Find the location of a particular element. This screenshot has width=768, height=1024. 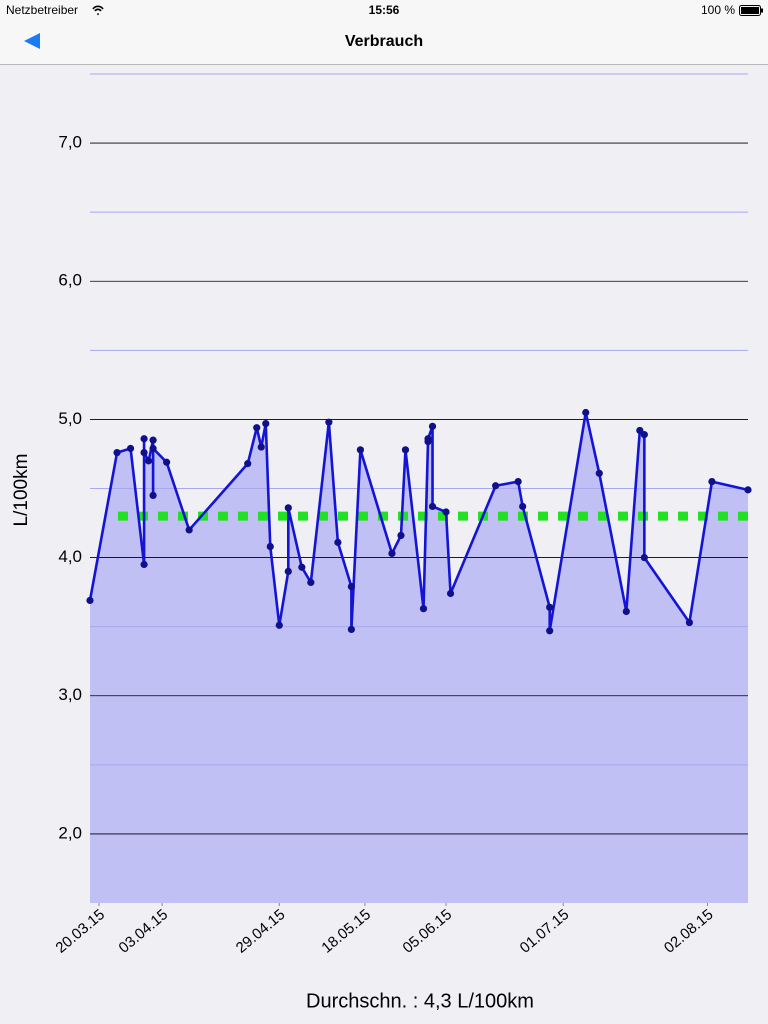

x-tick-label: 02.08.15 is located at coordinates (689, 931).